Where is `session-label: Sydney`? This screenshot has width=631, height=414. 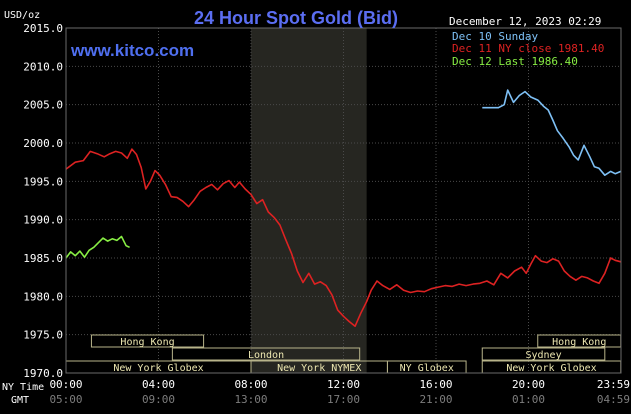 session-label: Sydney is located at coordinates (543, 355).